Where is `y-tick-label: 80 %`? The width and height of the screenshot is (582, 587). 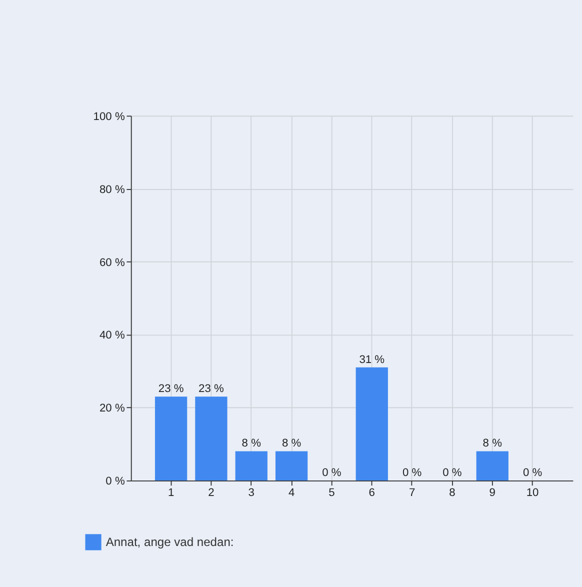
y-tick-label: 80 % is located at coordinates (112, 190).